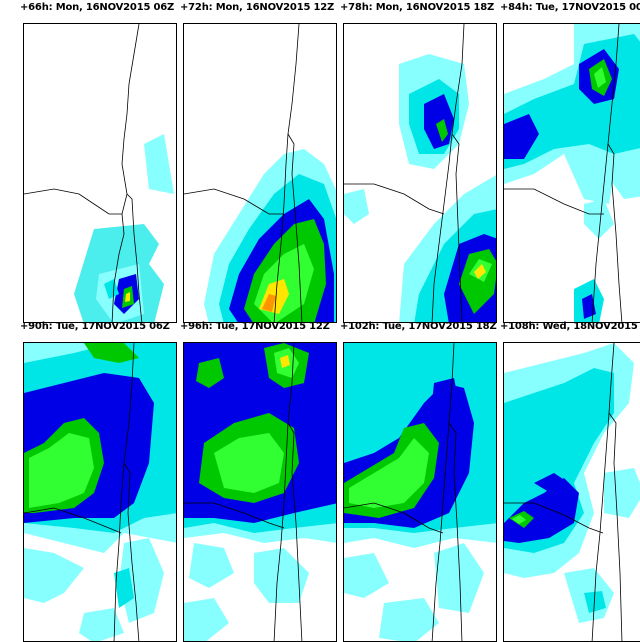  Describe the element at coordinates (418, 326) in the screenshot. I see `panel-title: +102h: Tue, 17NOV2015 18Z` at that location.